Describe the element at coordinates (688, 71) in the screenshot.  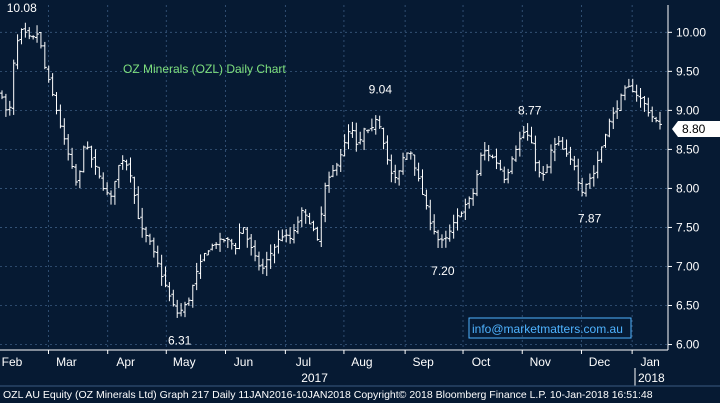
I see `y-tick-label: 9.50` at that location.